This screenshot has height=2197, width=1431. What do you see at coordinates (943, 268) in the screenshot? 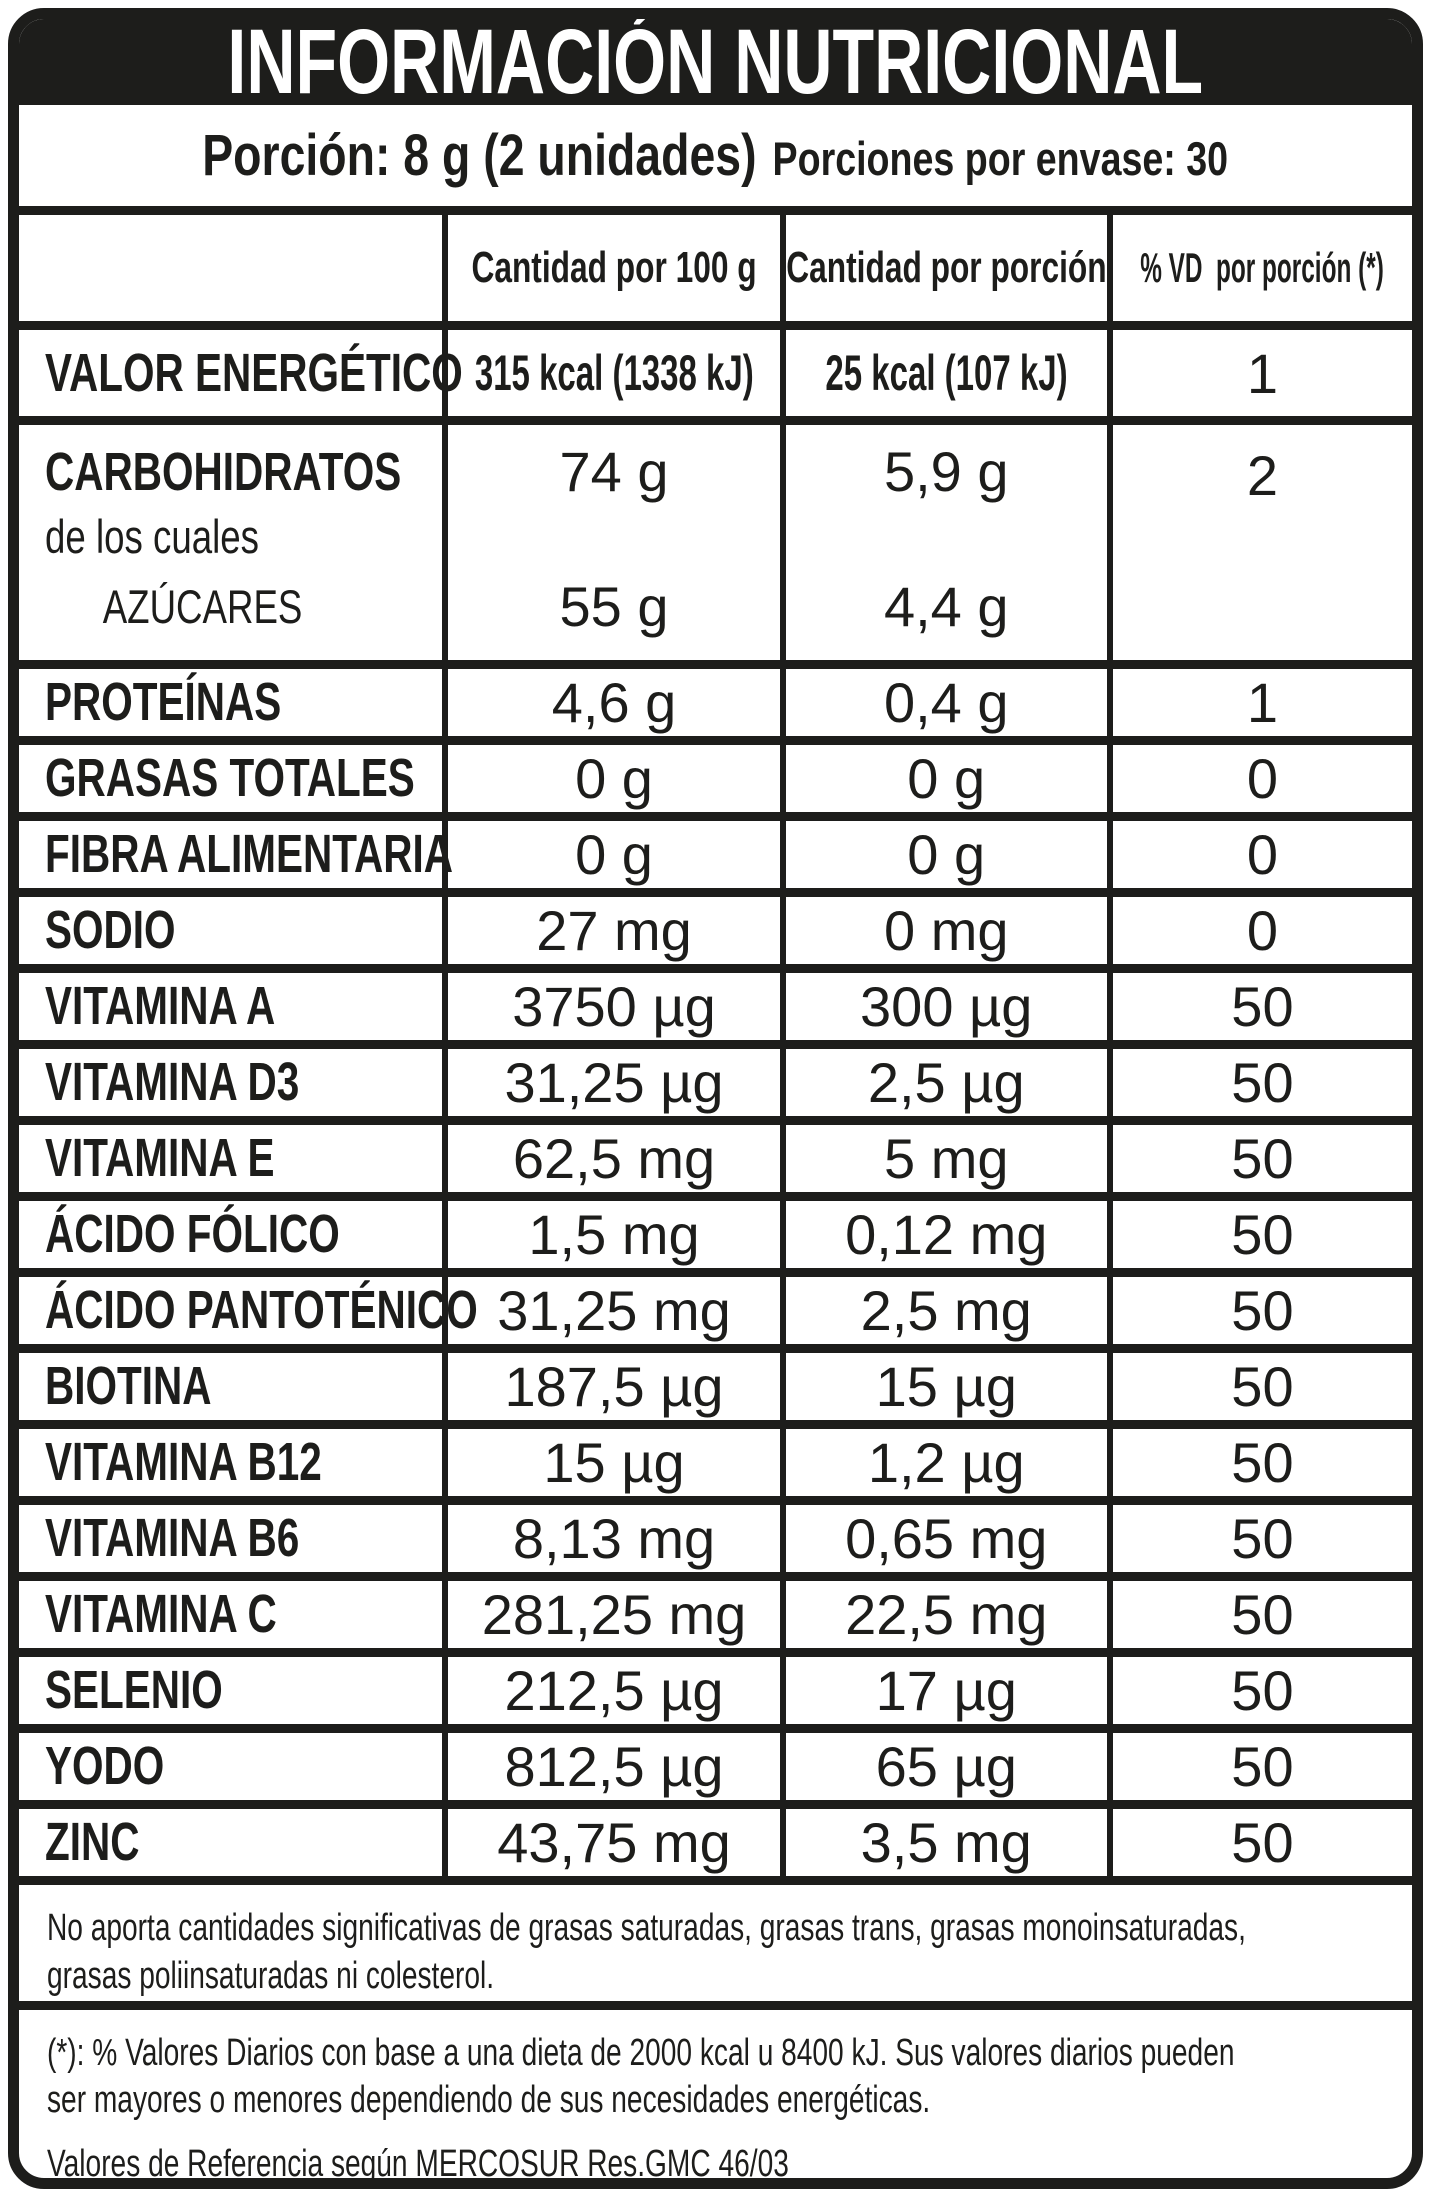
I see `header-per-portion: Cantidad por porción` at bounding box center [943, 268].